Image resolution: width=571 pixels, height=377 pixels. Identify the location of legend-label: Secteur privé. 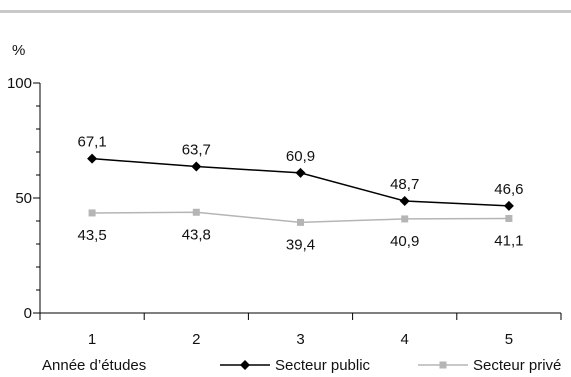
(517, 365).